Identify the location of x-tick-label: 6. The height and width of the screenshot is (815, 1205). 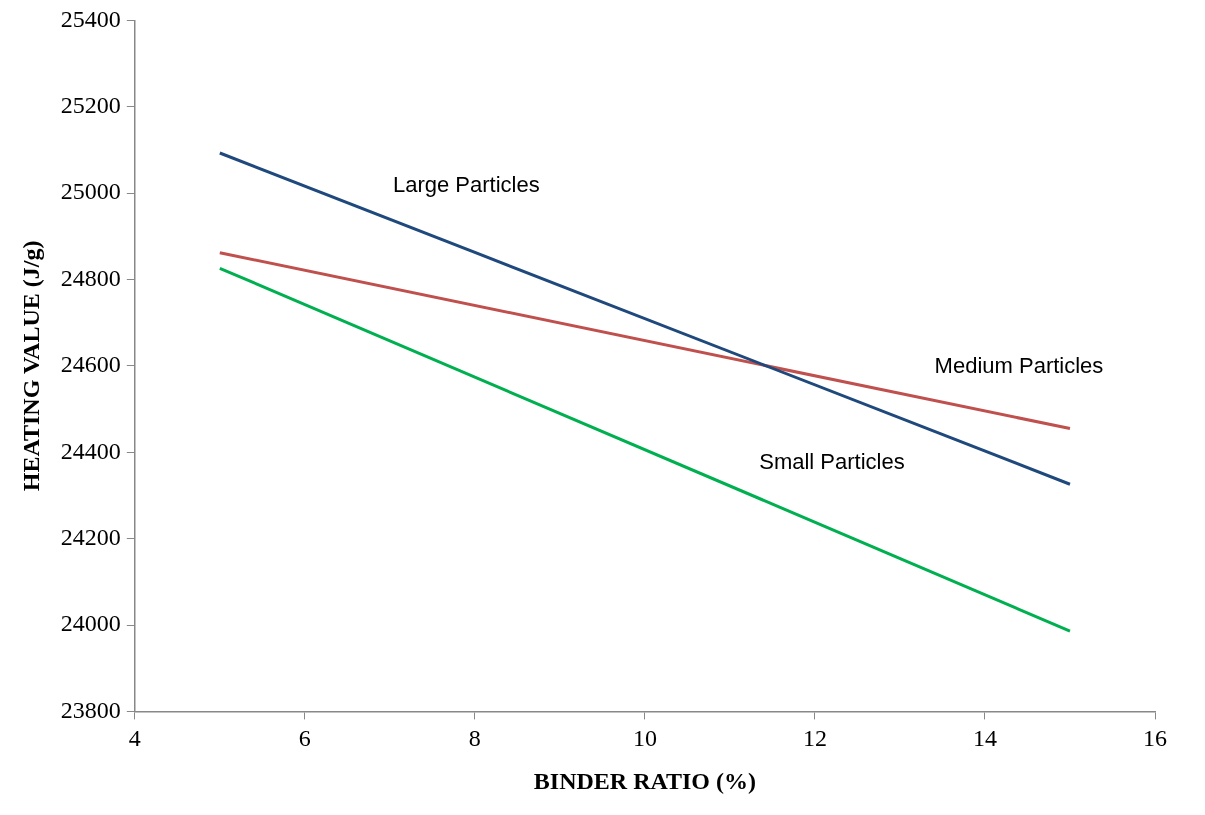
(304, 738).